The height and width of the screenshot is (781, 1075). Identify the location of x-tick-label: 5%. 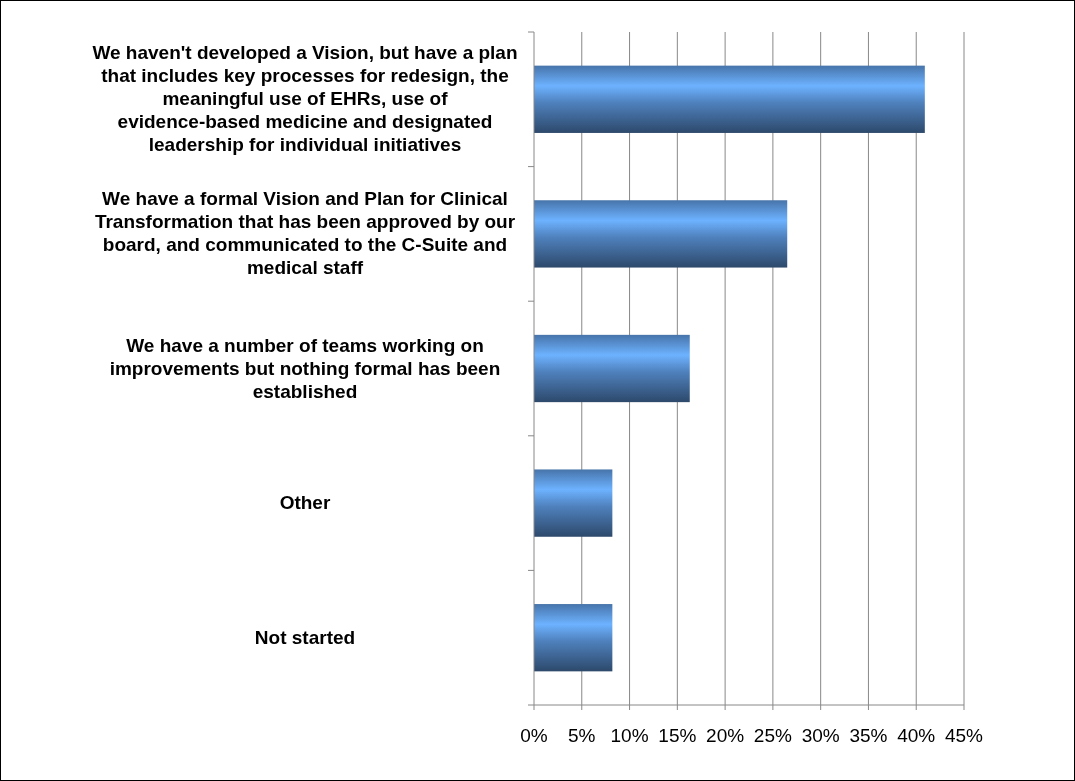
(582, 735).